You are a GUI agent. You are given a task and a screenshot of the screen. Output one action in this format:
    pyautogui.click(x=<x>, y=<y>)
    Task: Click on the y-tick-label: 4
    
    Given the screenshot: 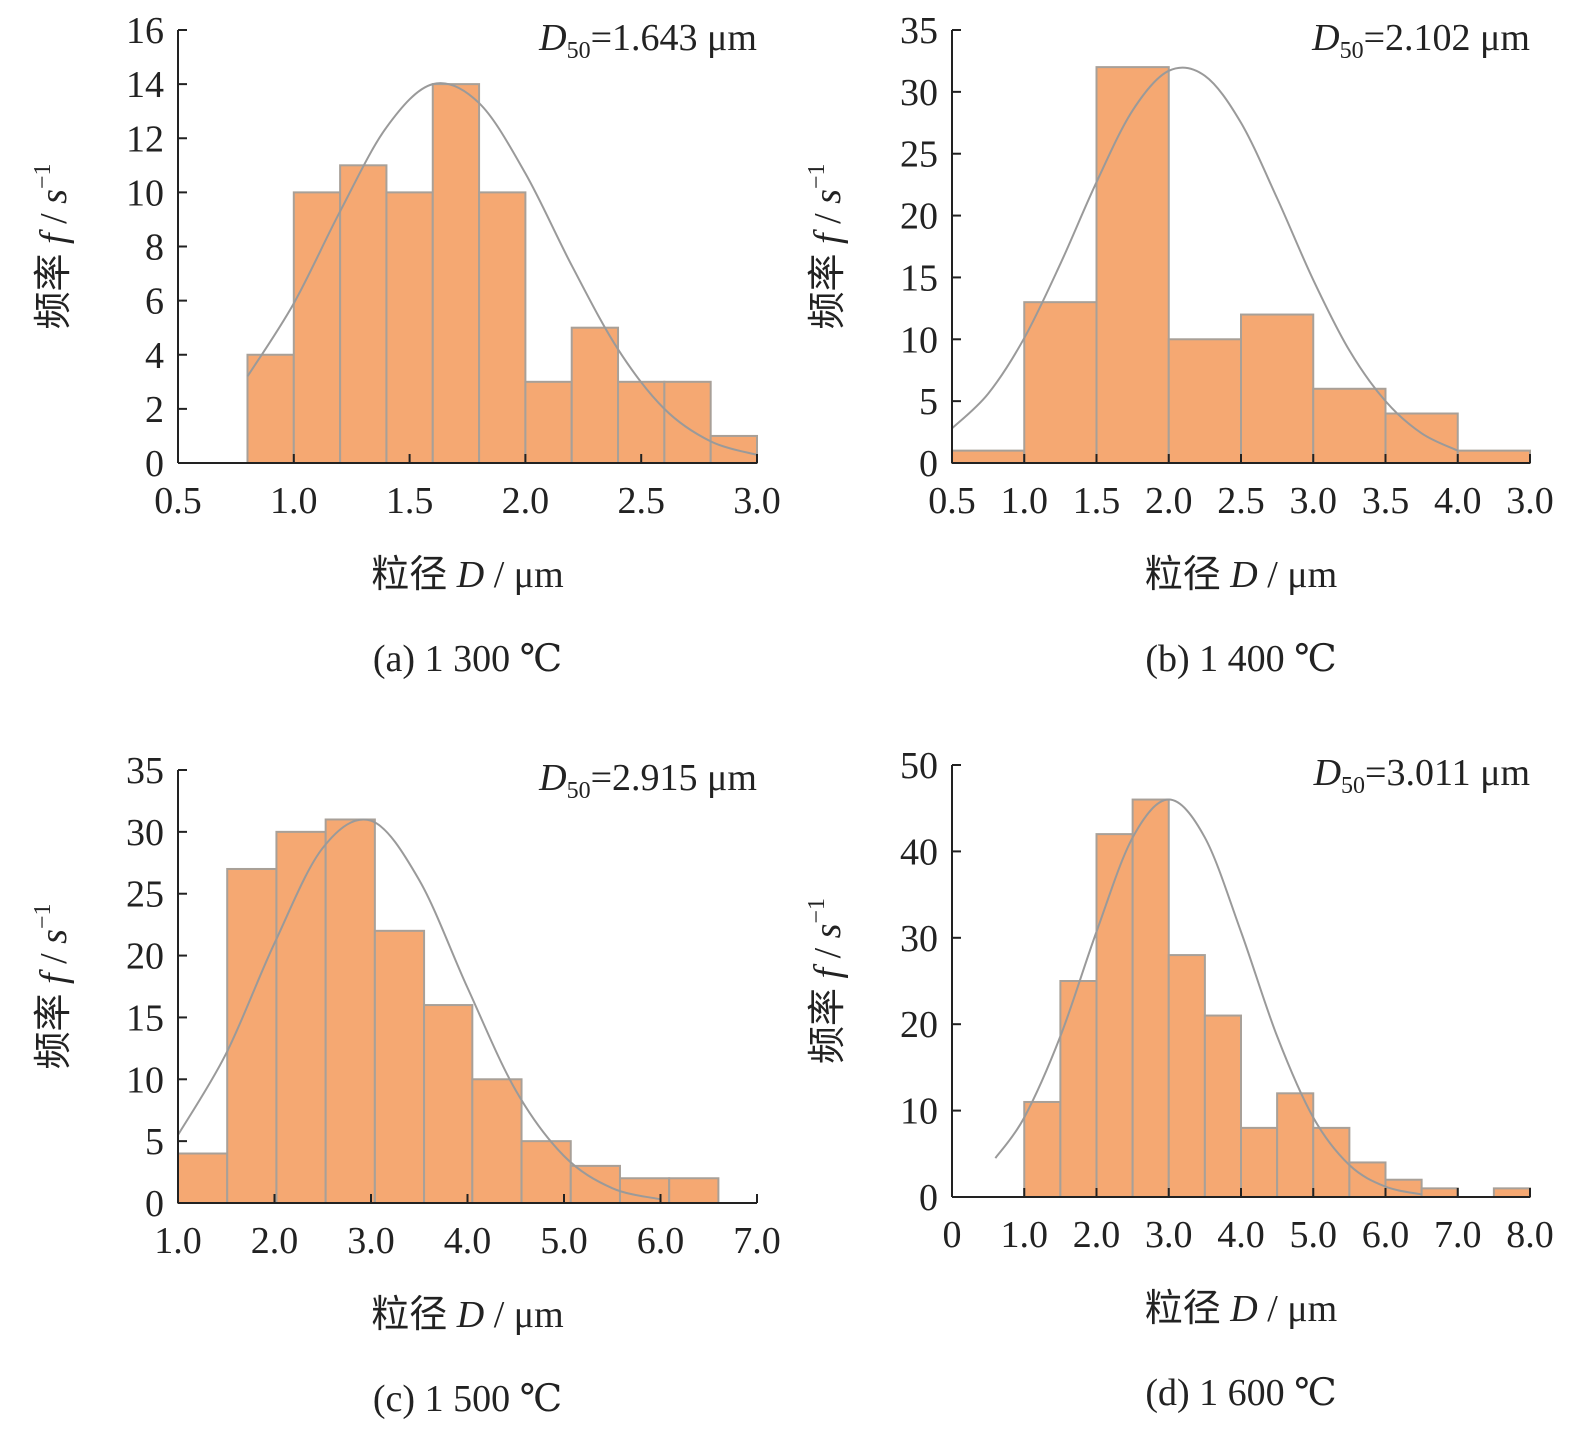 What is the action you would take?
    pyautogui.click(x=154, y=356)
    